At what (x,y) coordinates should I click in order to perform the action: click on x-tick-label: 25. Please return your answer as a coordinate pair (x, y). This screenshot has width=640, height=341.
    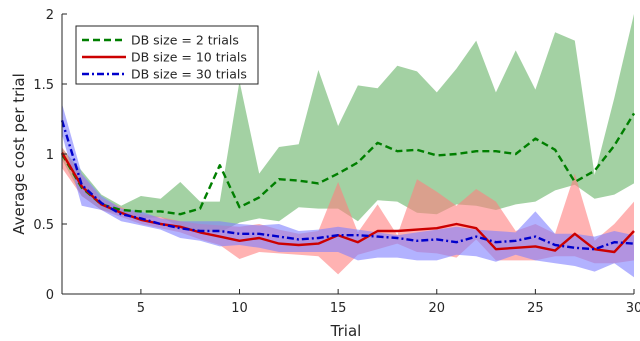
    Looking at the image, I should click on (535, 308).